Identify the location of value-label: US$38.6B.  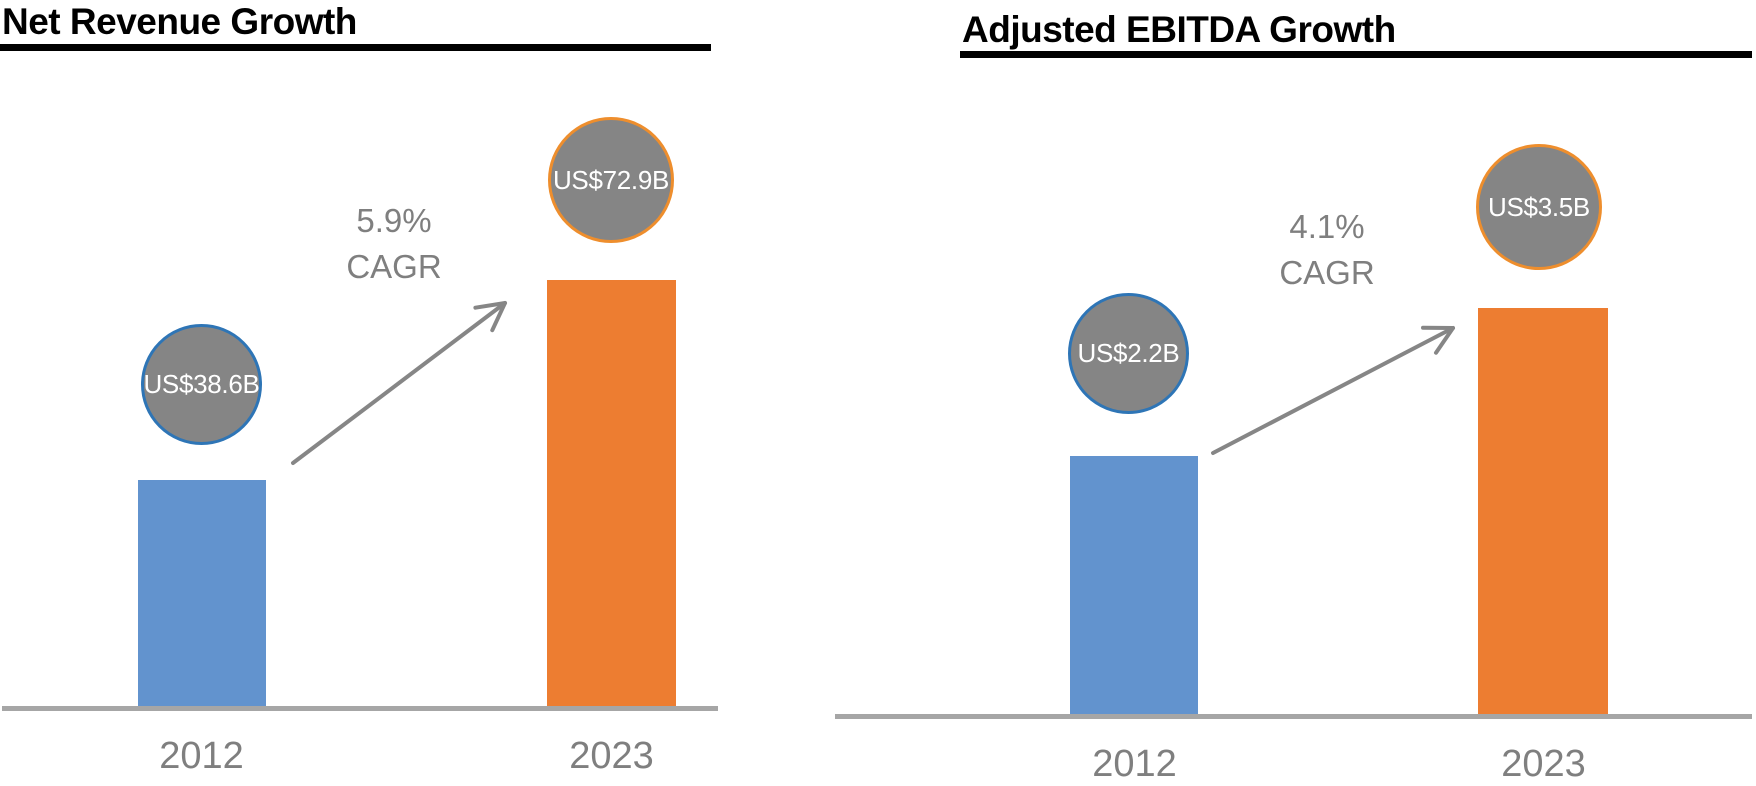
(201, 384).